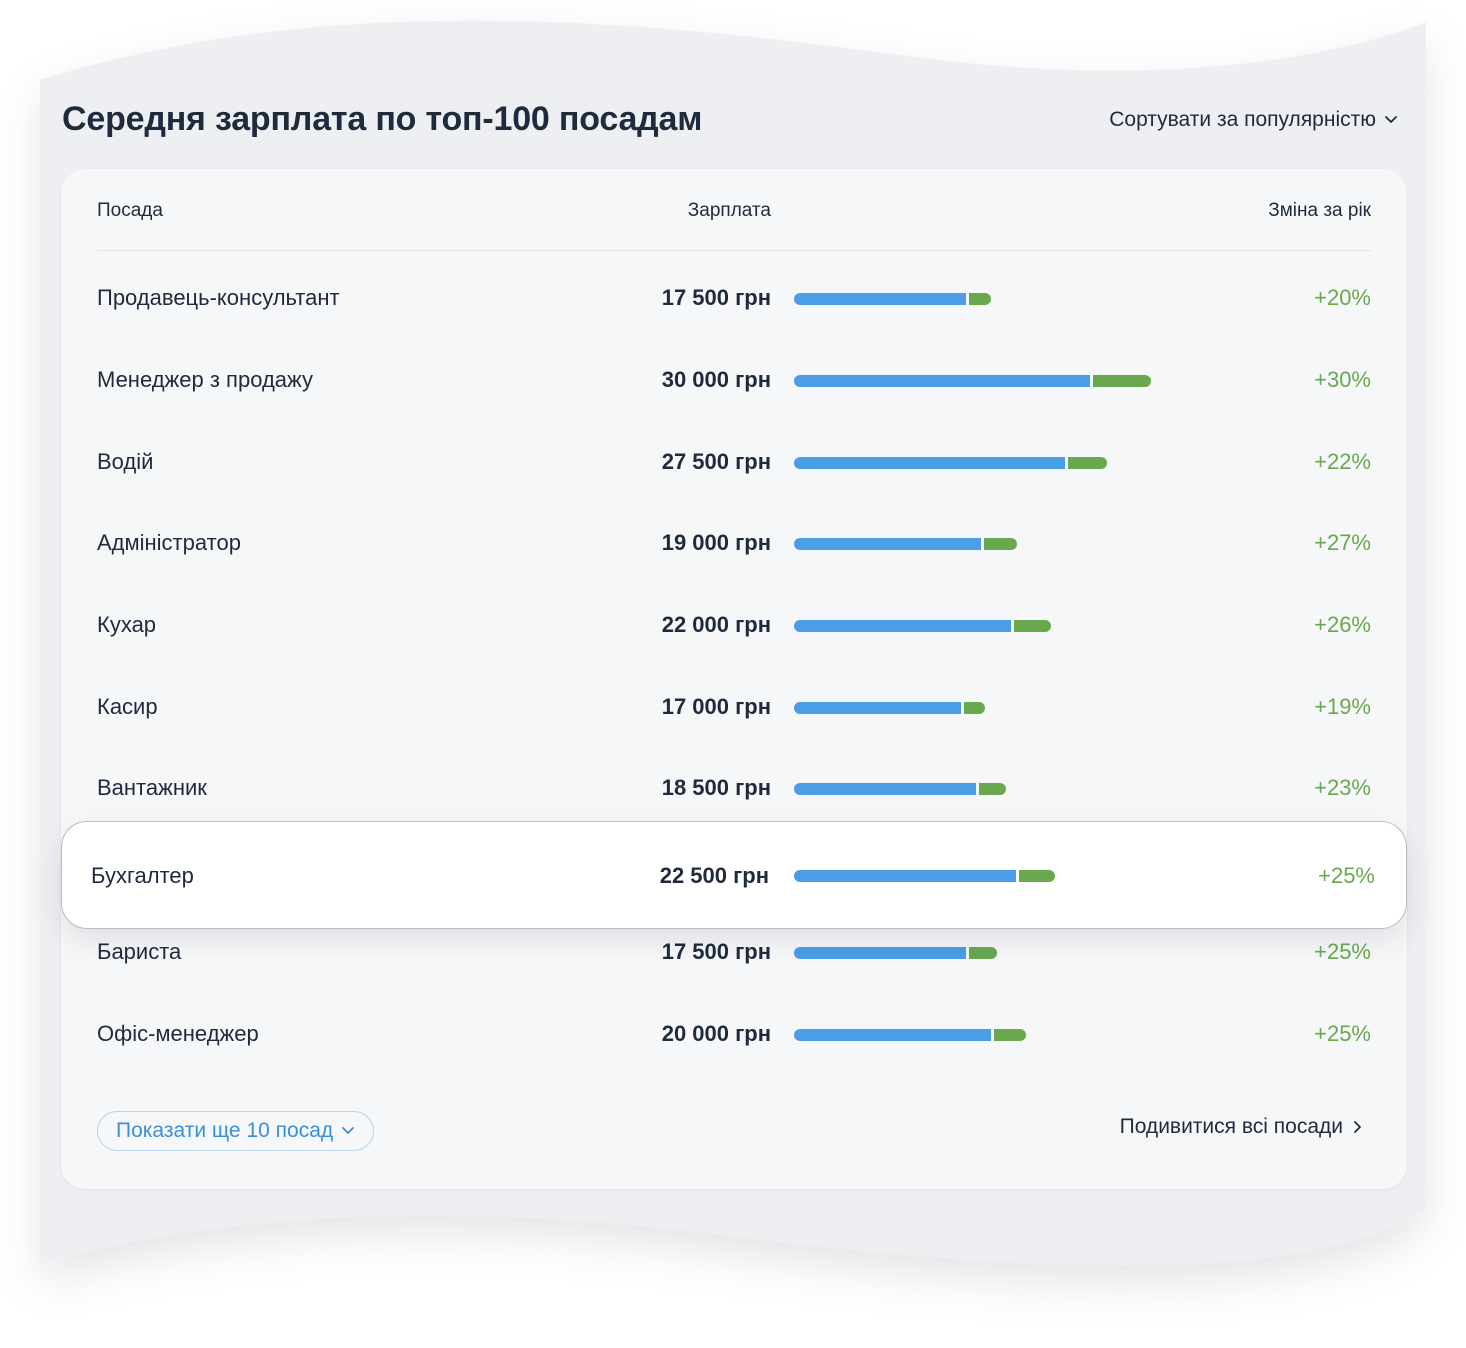  I want to click on table-row: Водій 27 500 грн +22%, so click(734, 463).